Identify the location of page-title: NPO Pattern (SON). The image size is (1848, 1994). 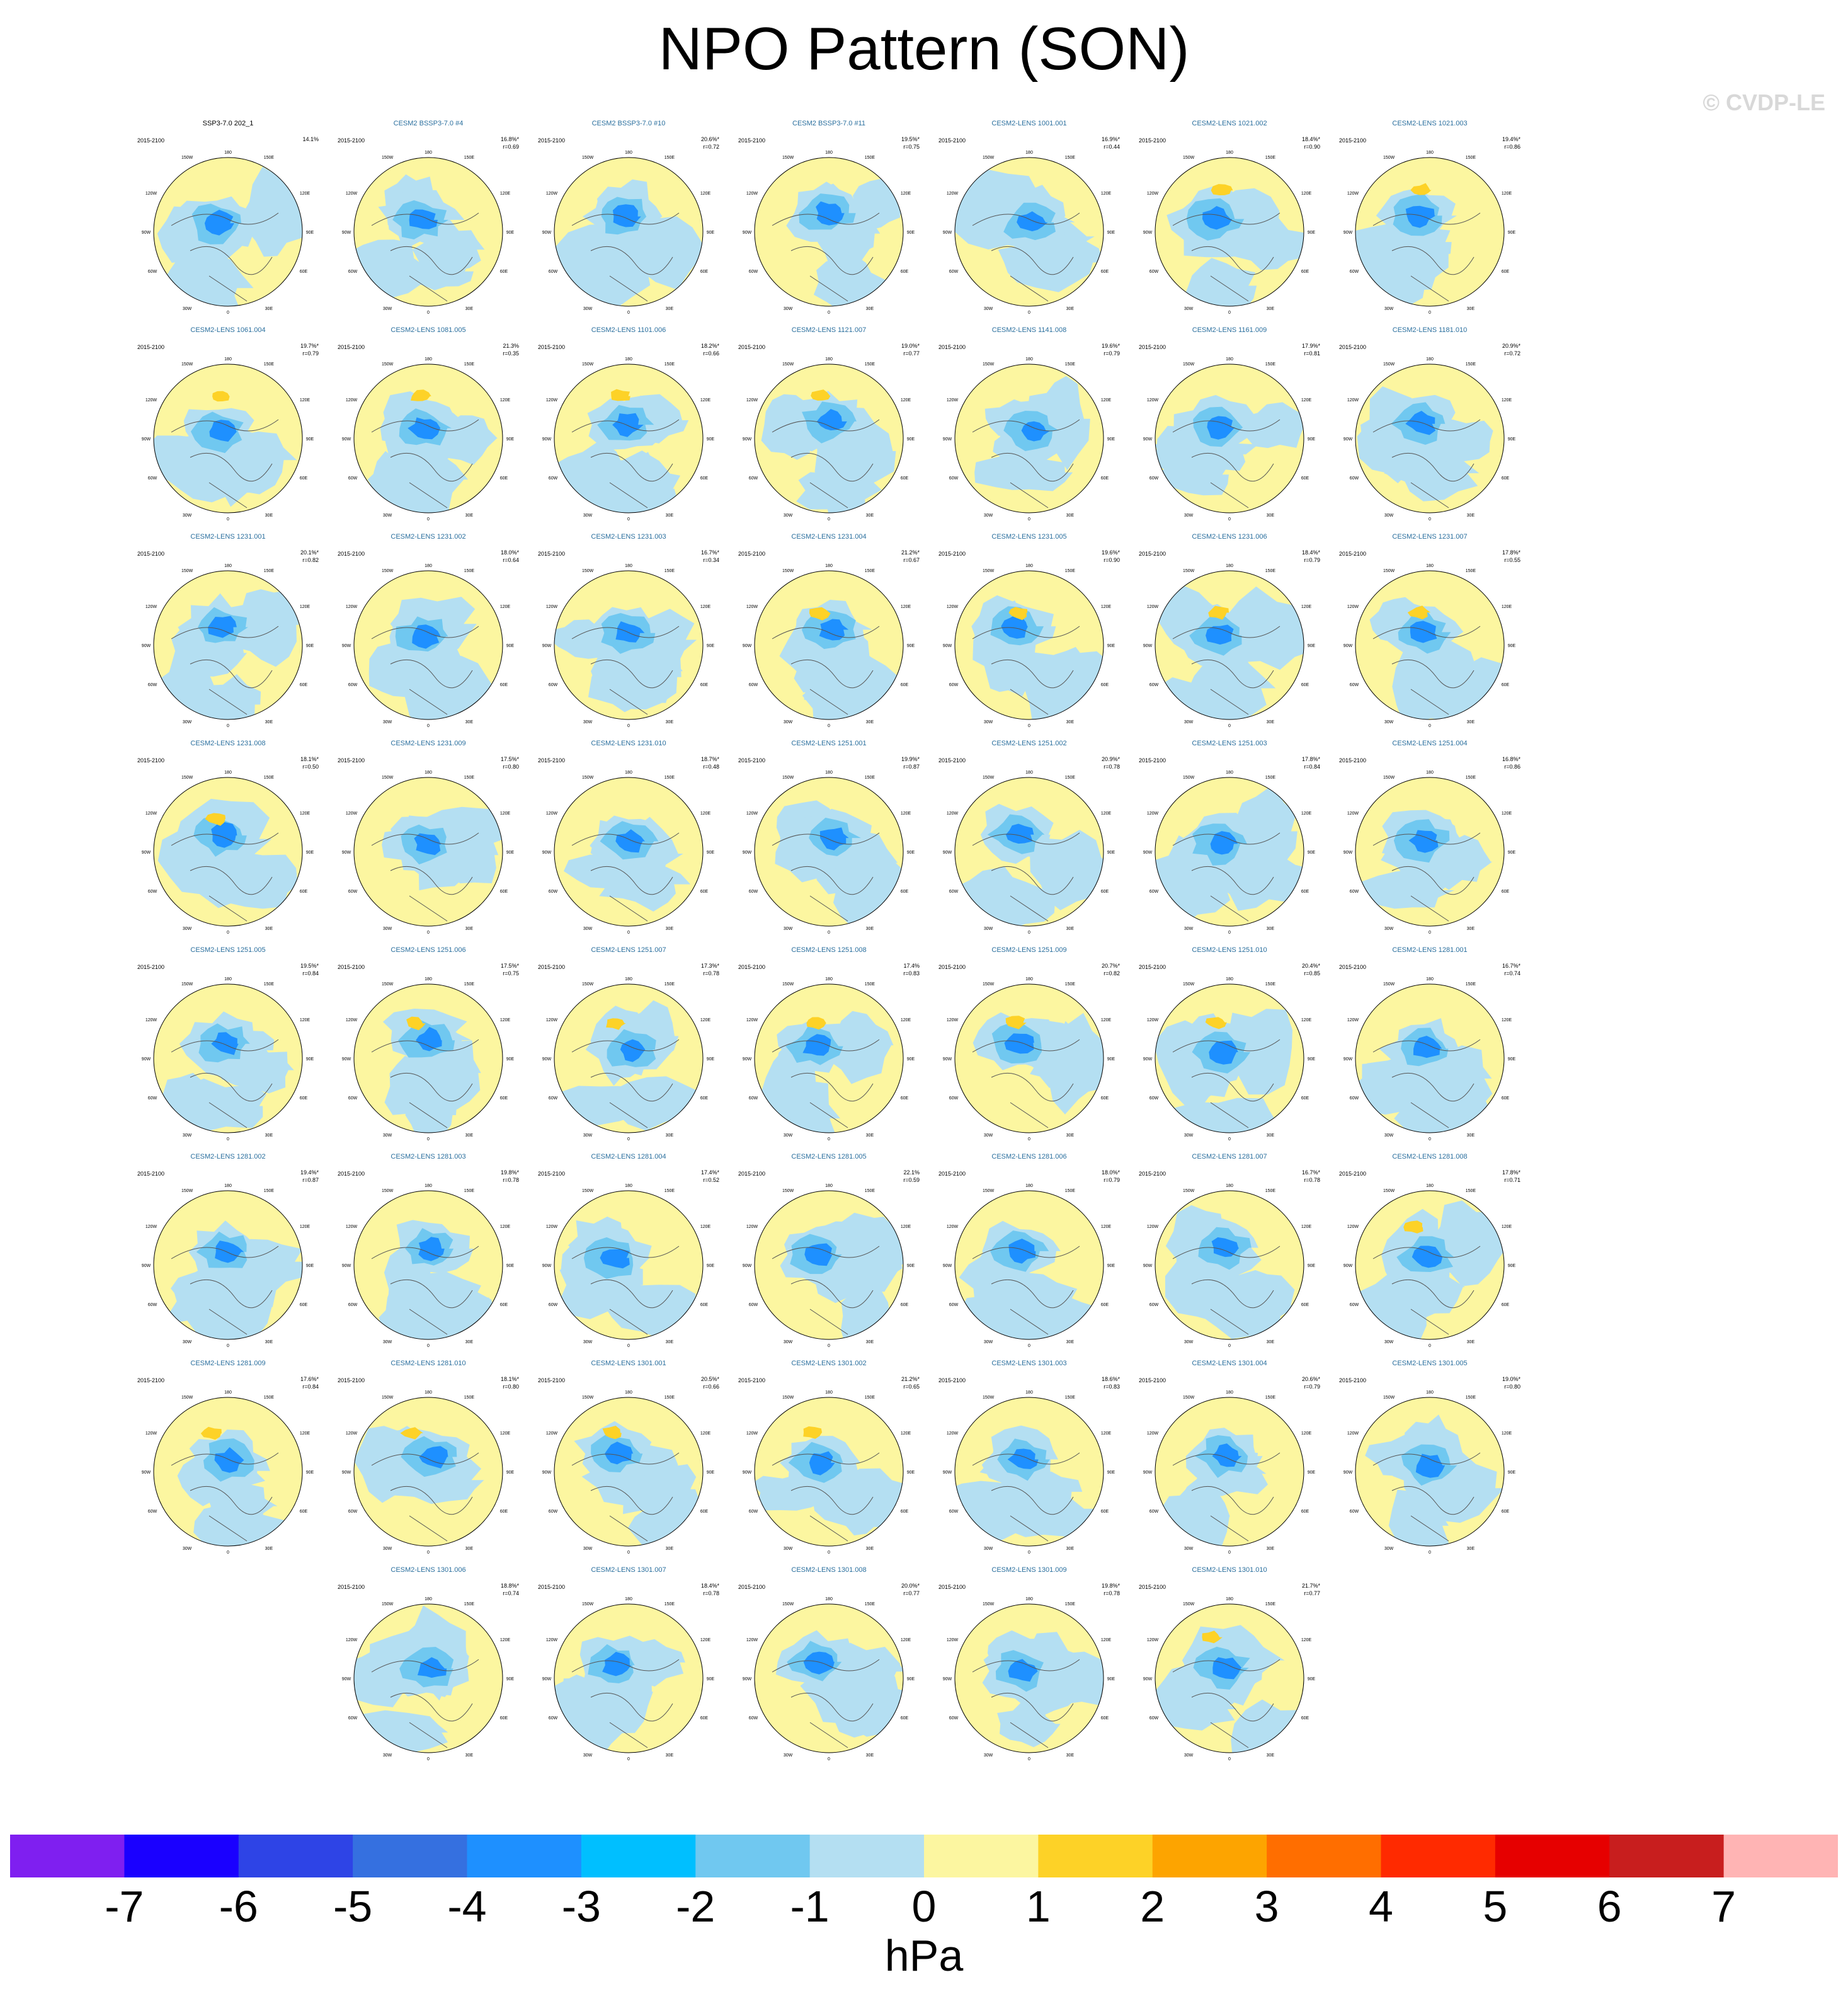
(924, 49).